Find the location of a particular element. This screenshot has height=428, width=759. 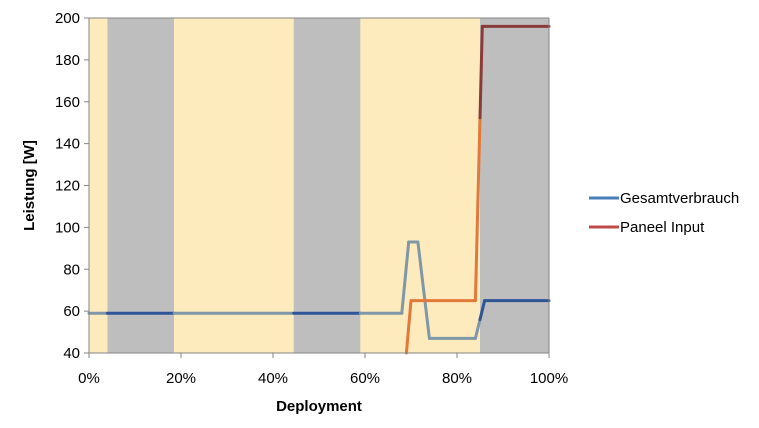

legend-item-gesamtverbrauch: Gesamtverbrauch is located at coordinates (664, 198).